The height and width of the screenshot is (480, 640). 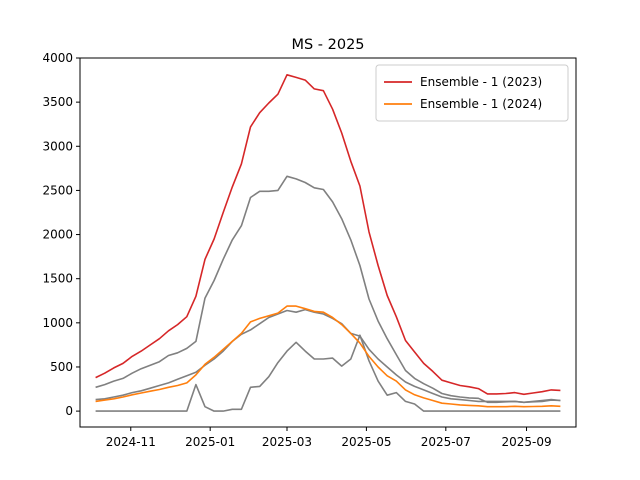 What do you see at coordinates (210, 442) in the screenshot?
I see `x-tick-label: 2025-01` at bounding box center [210, 442].